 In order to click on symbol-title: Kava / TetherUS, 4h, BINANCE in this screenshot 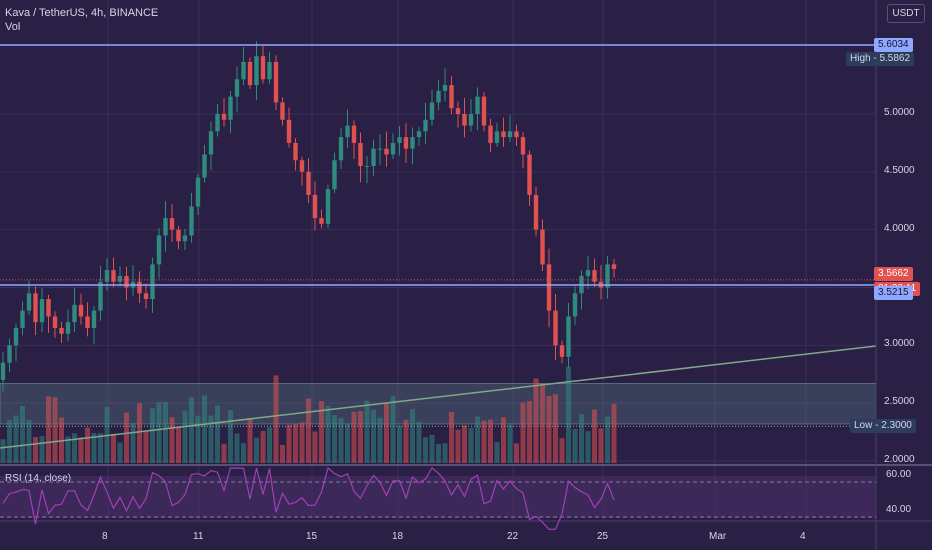, I will do `click(82, 13)`.